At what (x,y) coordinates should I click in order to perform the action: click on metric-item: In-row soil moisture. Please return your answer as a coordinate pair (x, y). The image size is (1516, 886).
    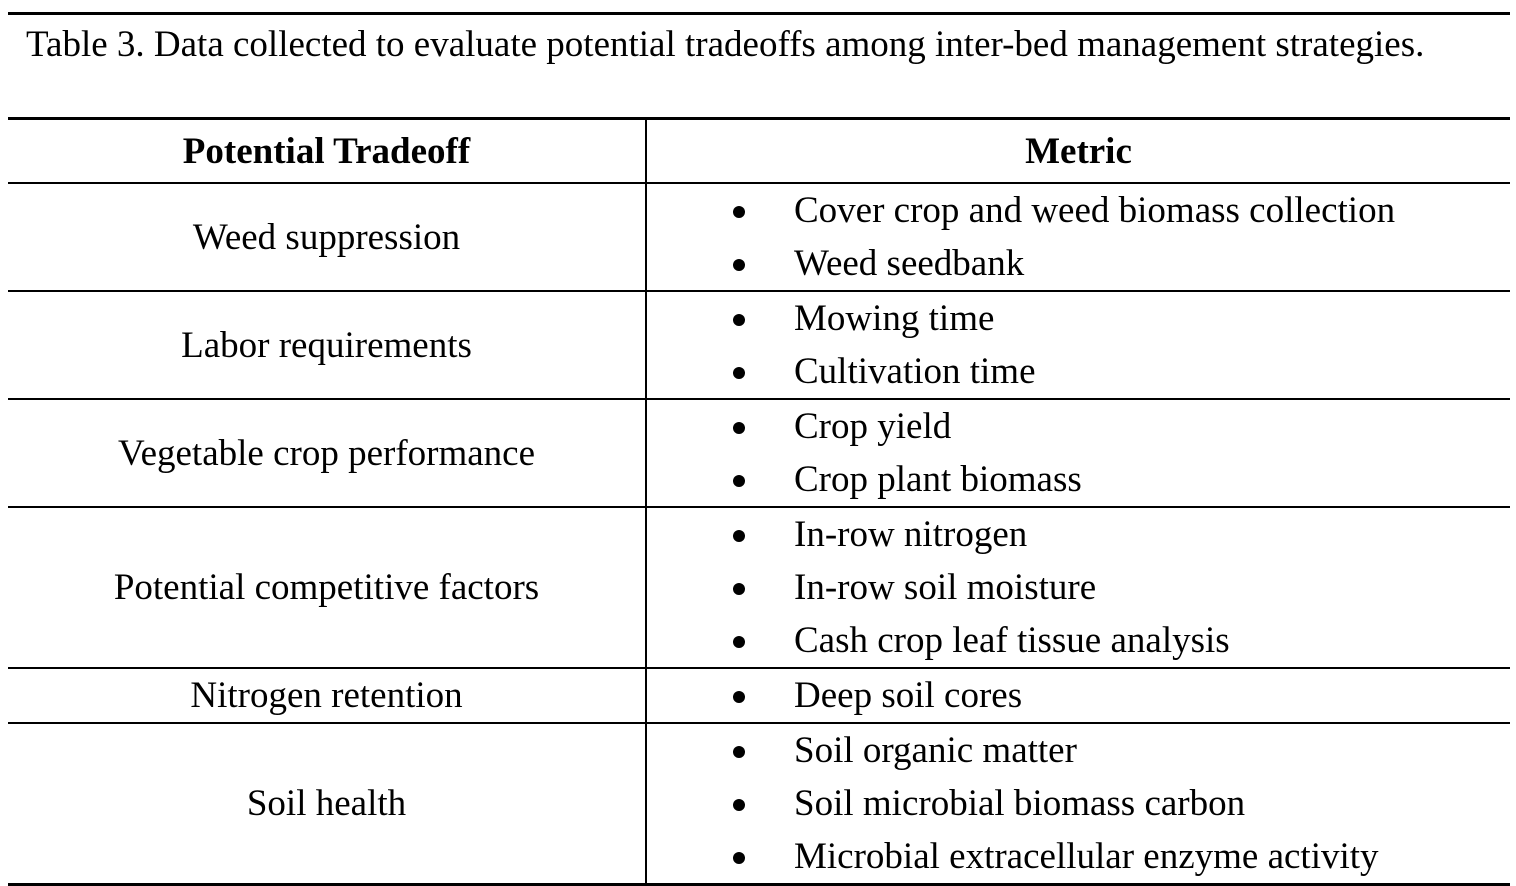
    Looking at the image, I should click on (1078, 587).